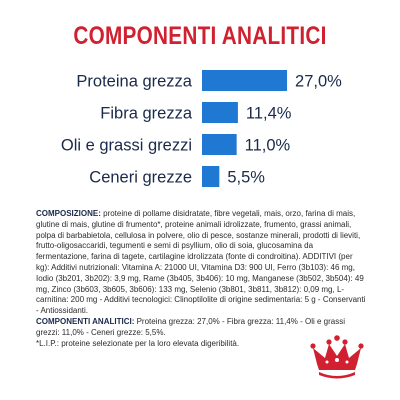 This screenshot has height=400, width=400. I want to click on category-label: Ceneri grezze, so click(140, 178).